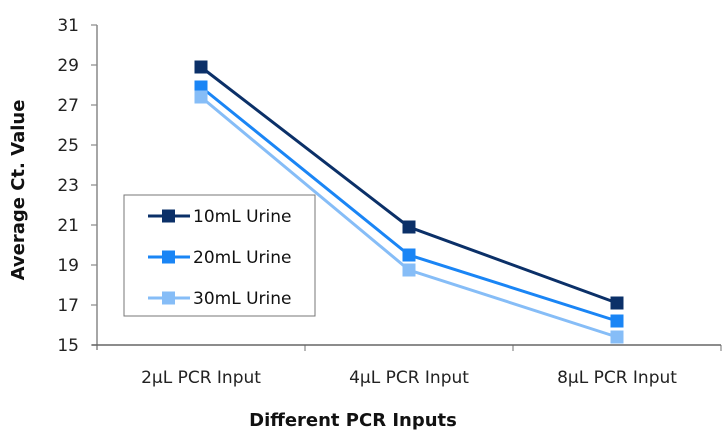  I want to click on legend-item: 10mL Urine, so click(219, 217).